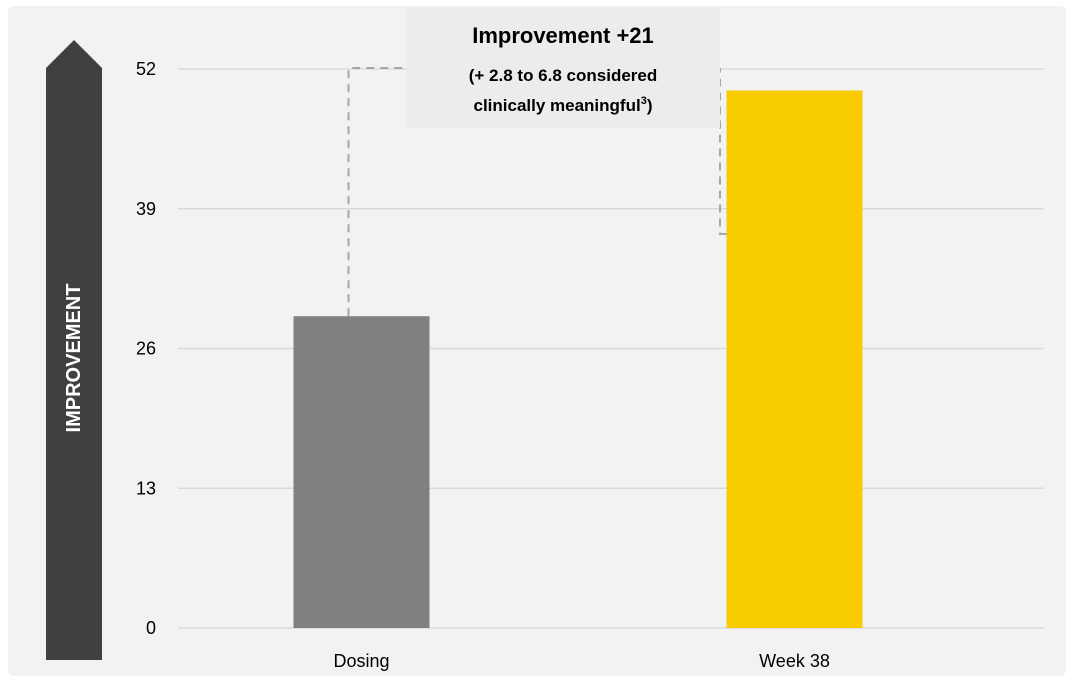 This screenshot has width=1074, height=684. I want to click on x-tick-label: Dosing, so click(361, 661).